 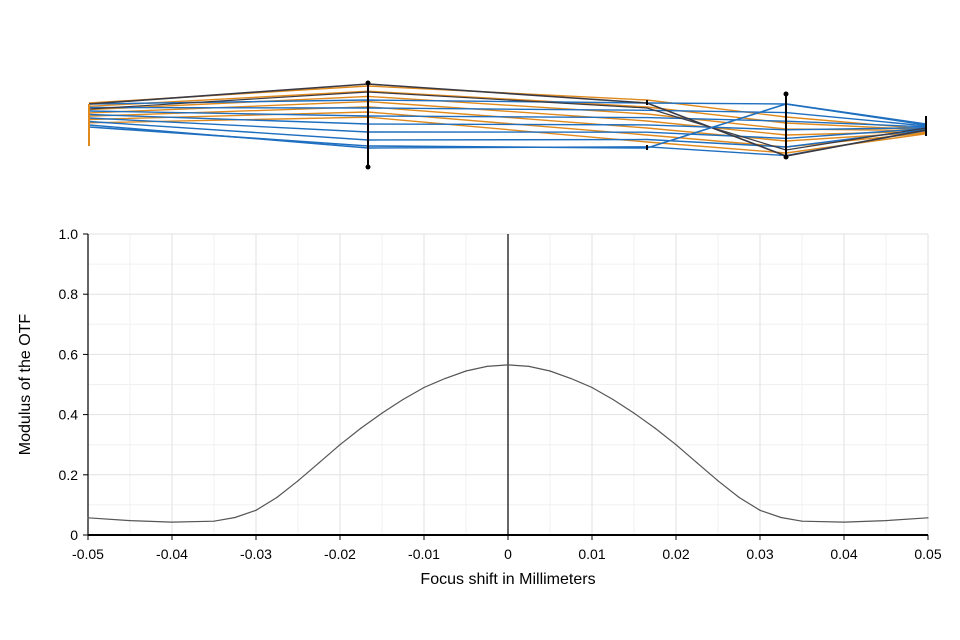 What do you see at coordinates (843, 554) in the screenshot?
I see `x-tick-label: 0.04` at bounding box center [843, 554].